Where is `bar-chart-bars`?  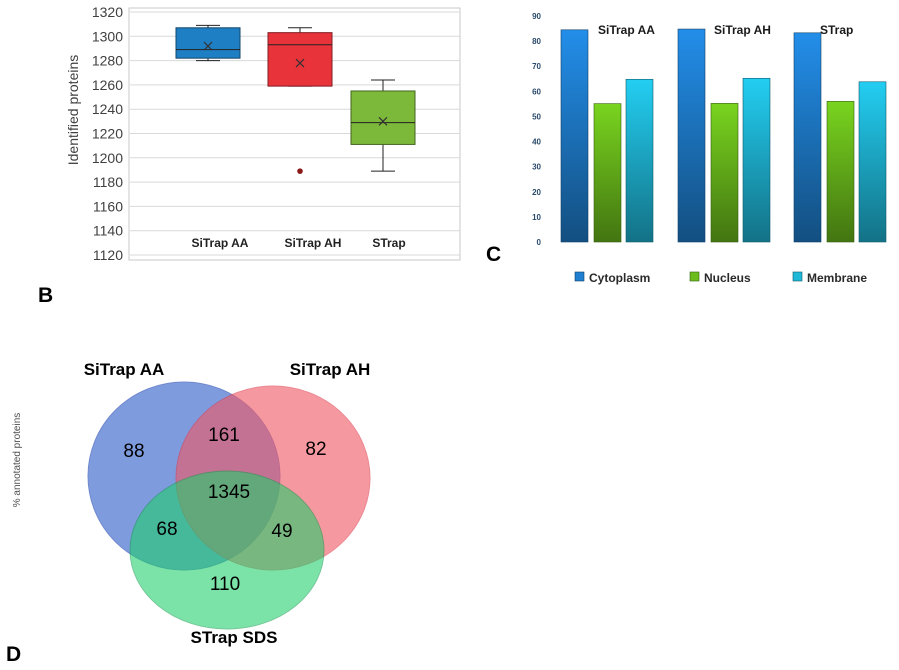 bar-chart-bars is located at coordinates (723, 135).